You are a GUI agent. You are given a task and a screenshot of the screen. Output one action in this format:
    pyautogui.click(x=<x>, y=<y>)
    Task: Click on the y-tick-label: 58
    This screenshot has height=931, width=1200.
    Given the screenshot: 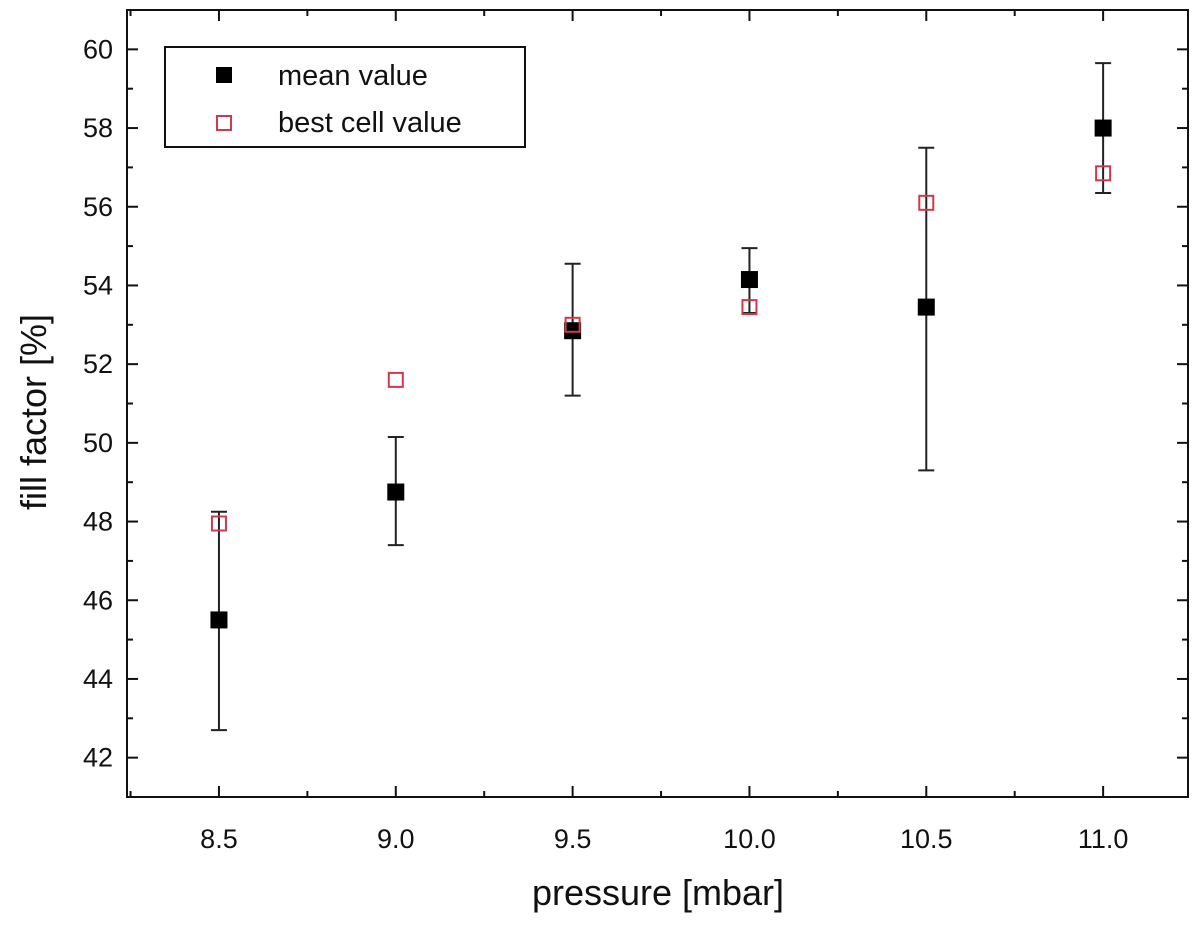 What is the action you would take?
    pyautogui.click(x=98, y=128)
    